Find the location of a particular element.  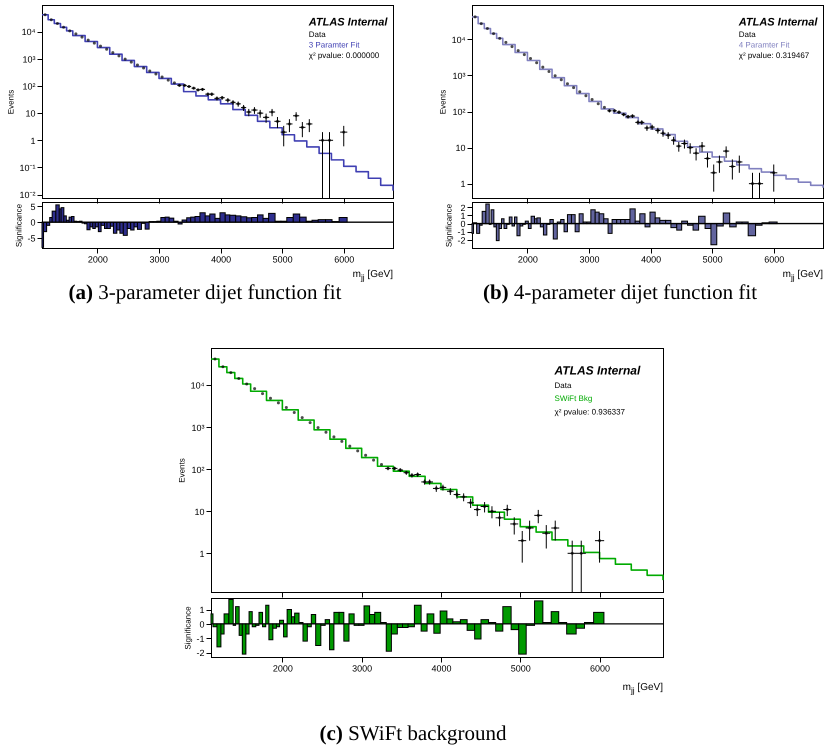

annotation: χ² pvalue: 0.000000 is located at coordinates (344, 55).